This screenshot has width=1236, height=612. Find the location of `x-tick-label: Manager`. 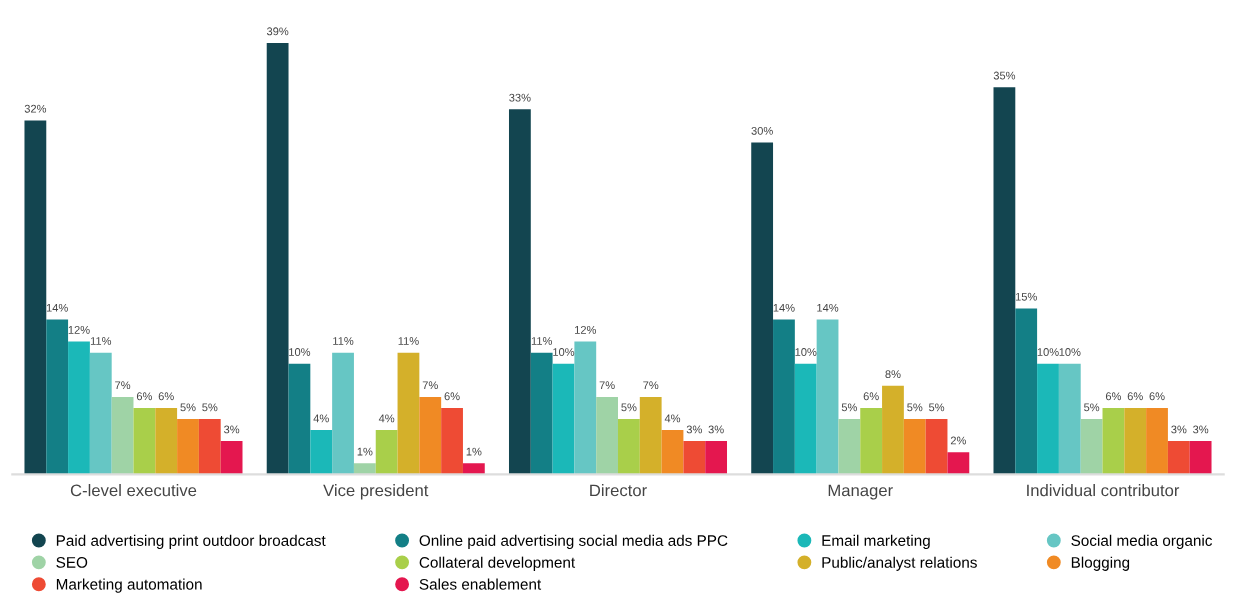

x-tick-label: Manager is located at coordinates (860, 492).